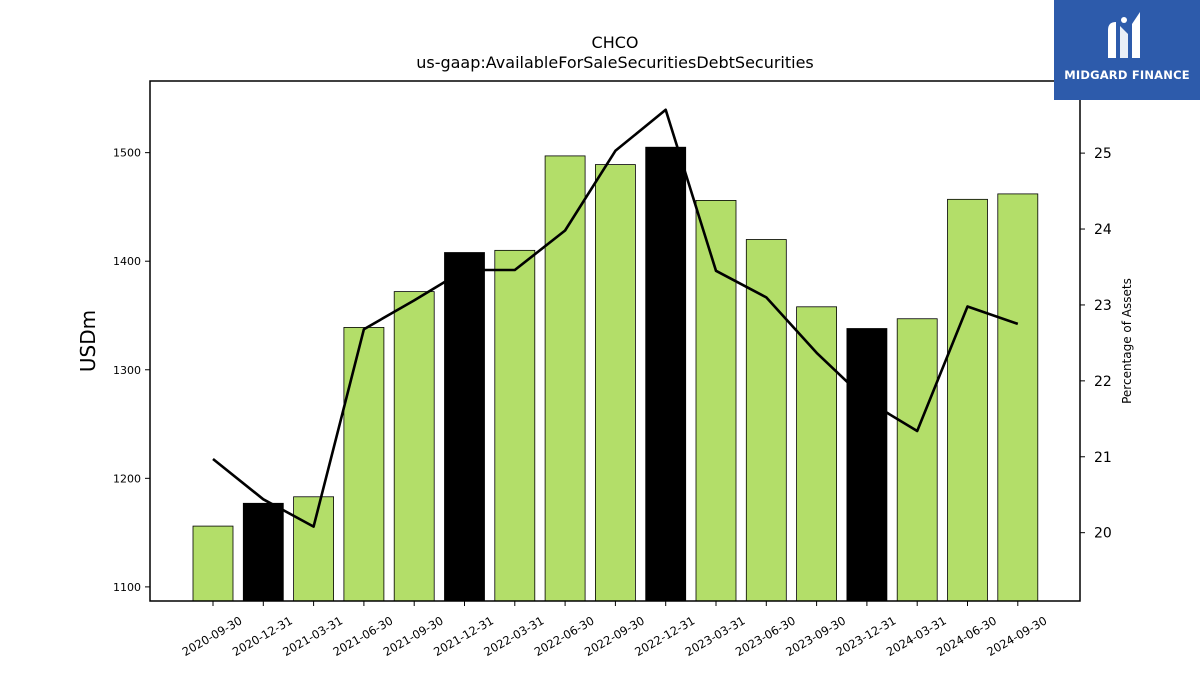 The width and height of the screenshot is (1200, 675). Describe the element at coordinates (127, 587) in the screenshot. I see `y-tick-label: 1100` at that location.